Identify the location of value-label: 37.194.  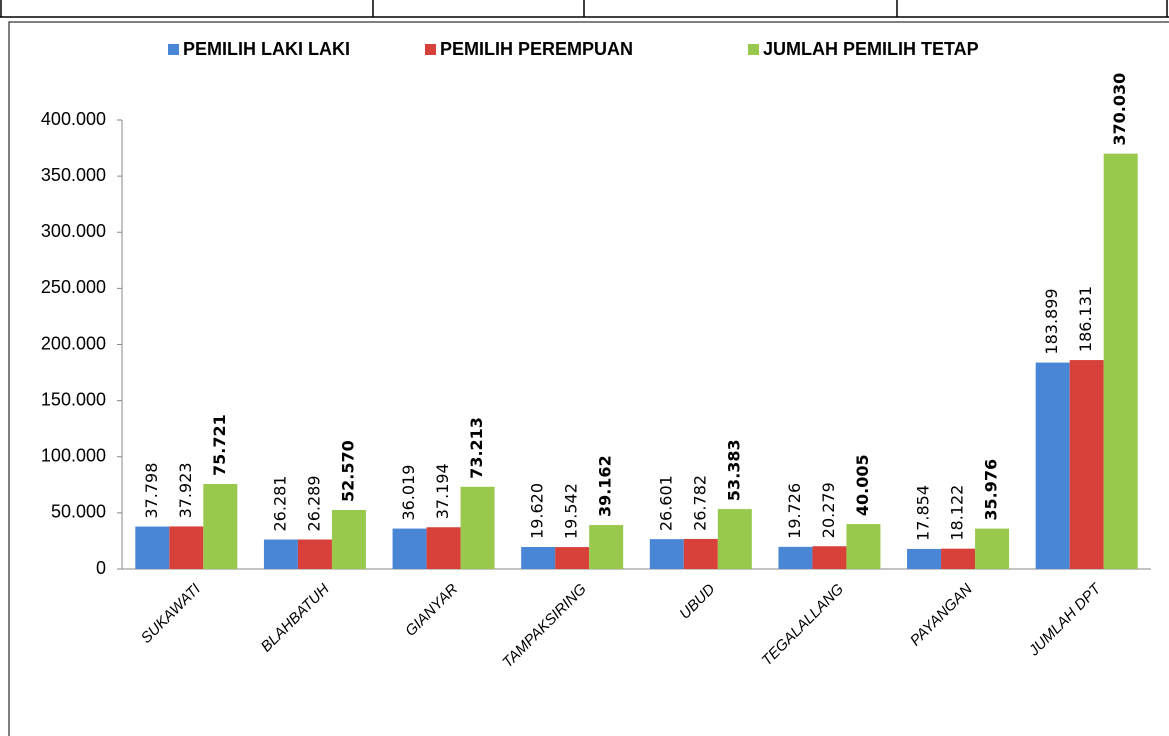
(442, 491).